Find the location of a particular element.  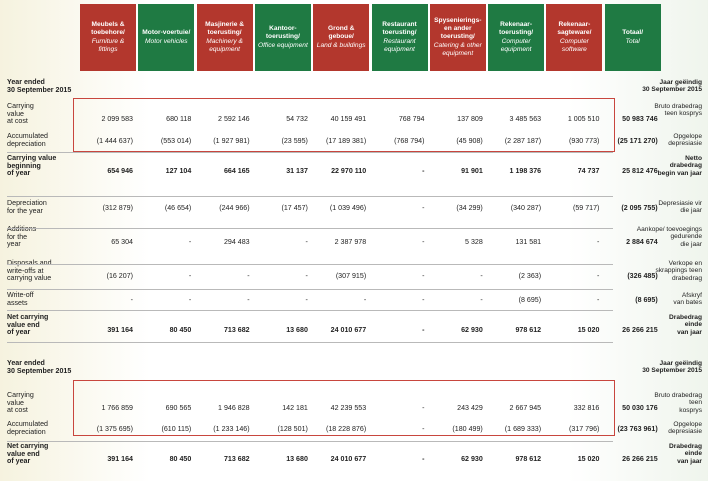

section1-cell: 24 010 677 is located at coordinates (348, 330).